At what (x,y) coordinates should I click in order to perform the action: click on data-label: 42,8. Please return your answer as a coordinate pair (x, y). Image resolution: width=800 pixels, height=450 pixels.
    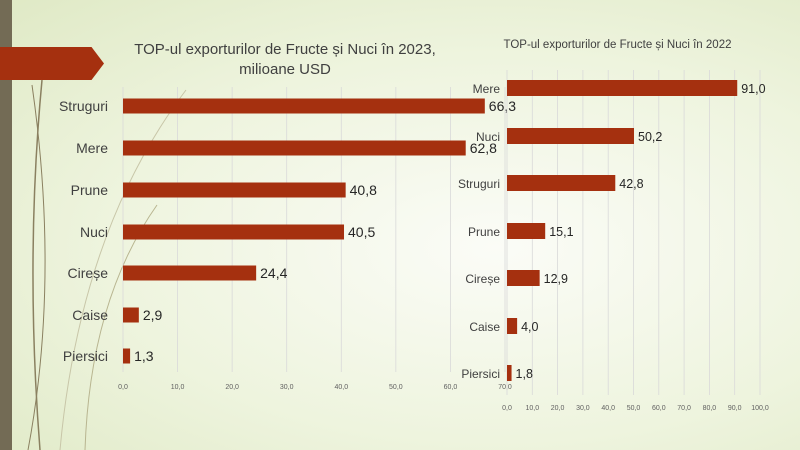
    Looking at the image, I should click on (631, 184).